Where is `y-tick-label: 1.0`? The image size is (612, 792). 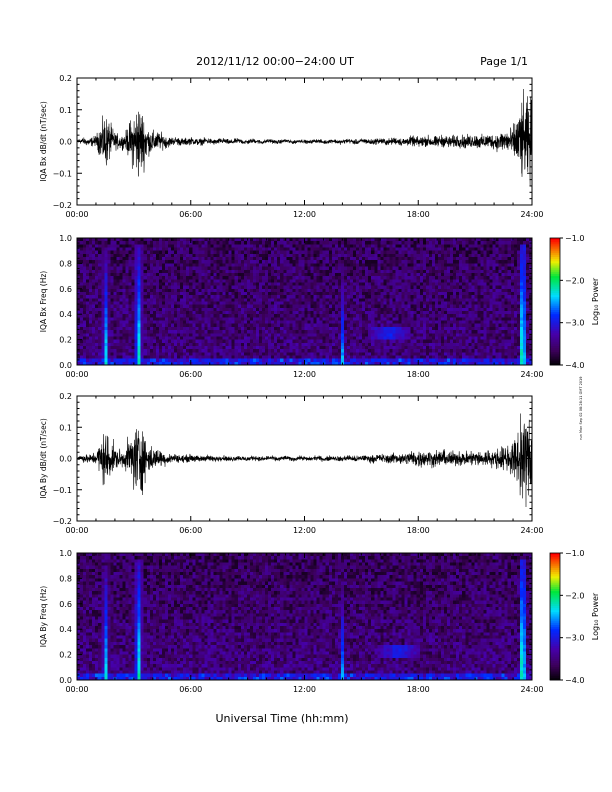 y-tick-label: 1.0 is located at coordinates (65, 553).